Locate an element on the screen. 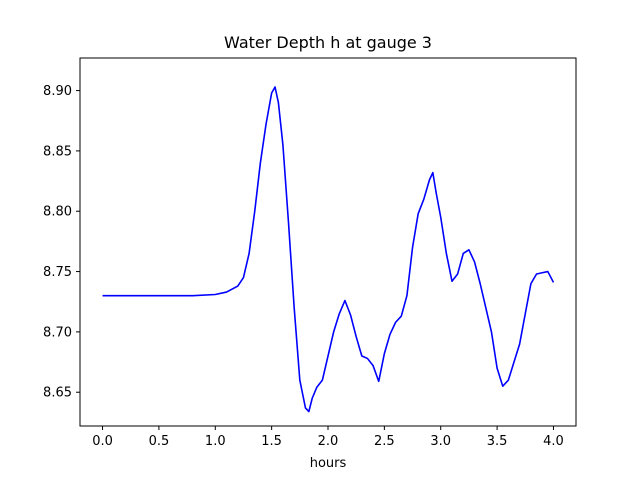 The height and width of the screenshot is (480, 640). x-tick-label: 0.5 is located at coordinates (159, 441).